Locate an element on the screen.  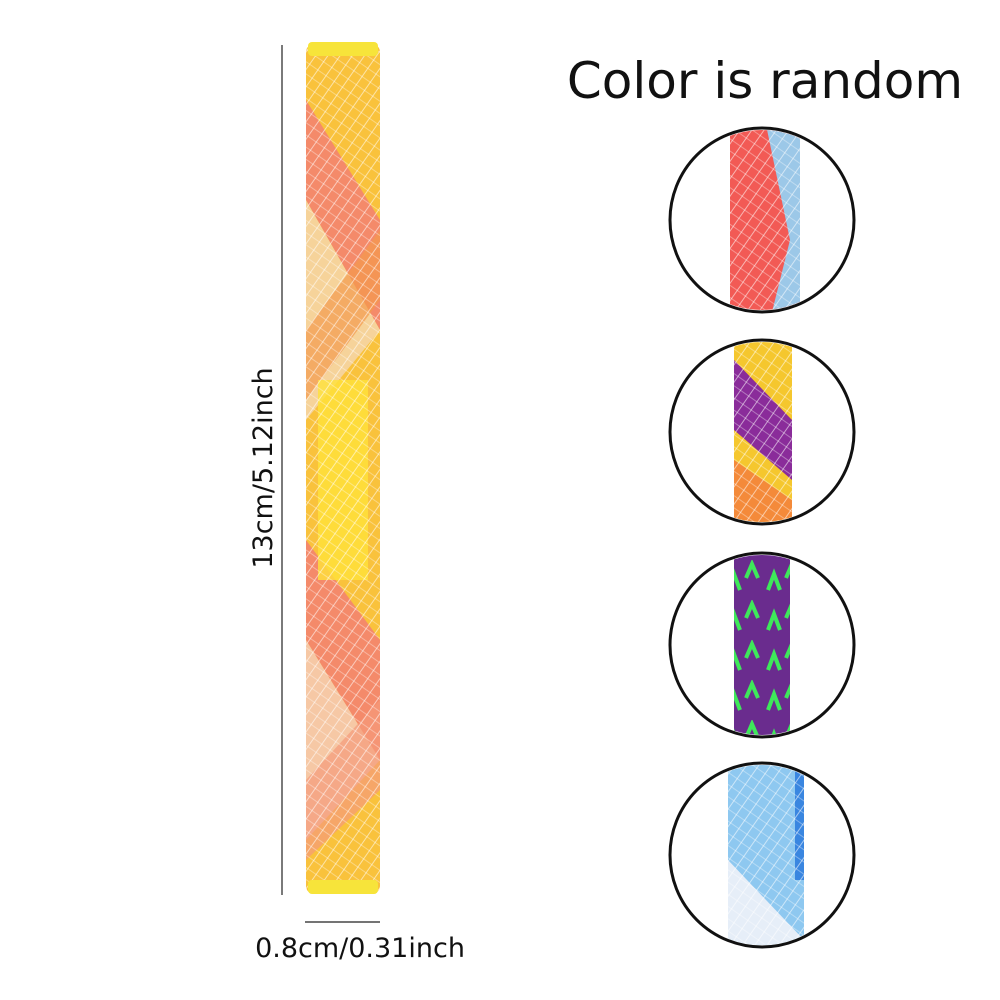
sample-red-blue is located at coordinates (765, 220).